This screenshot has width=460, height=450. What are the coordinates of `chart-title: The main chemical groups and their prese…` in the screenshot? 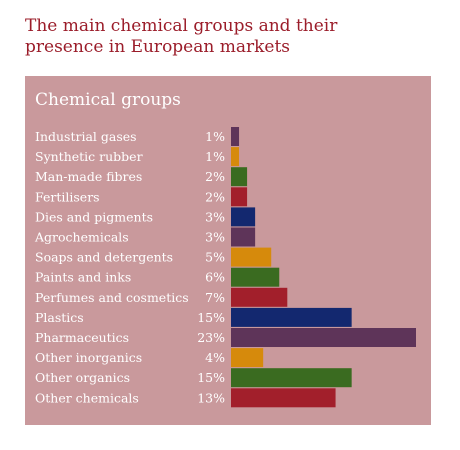 It's located at (235, 37).